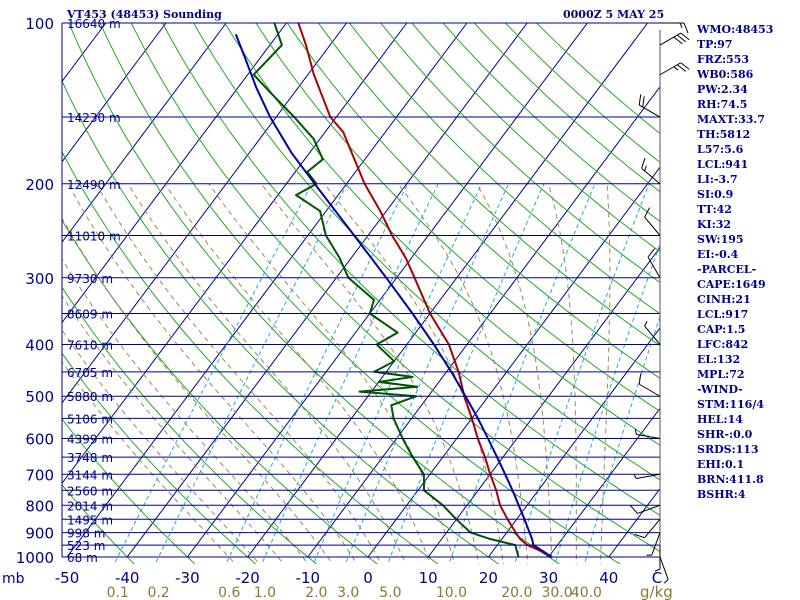  What do you see at coordinates (265, 592) in the screenshot?
I see `mixing-ratio-tick-label: 1.0` at bounding box center [265, 592].